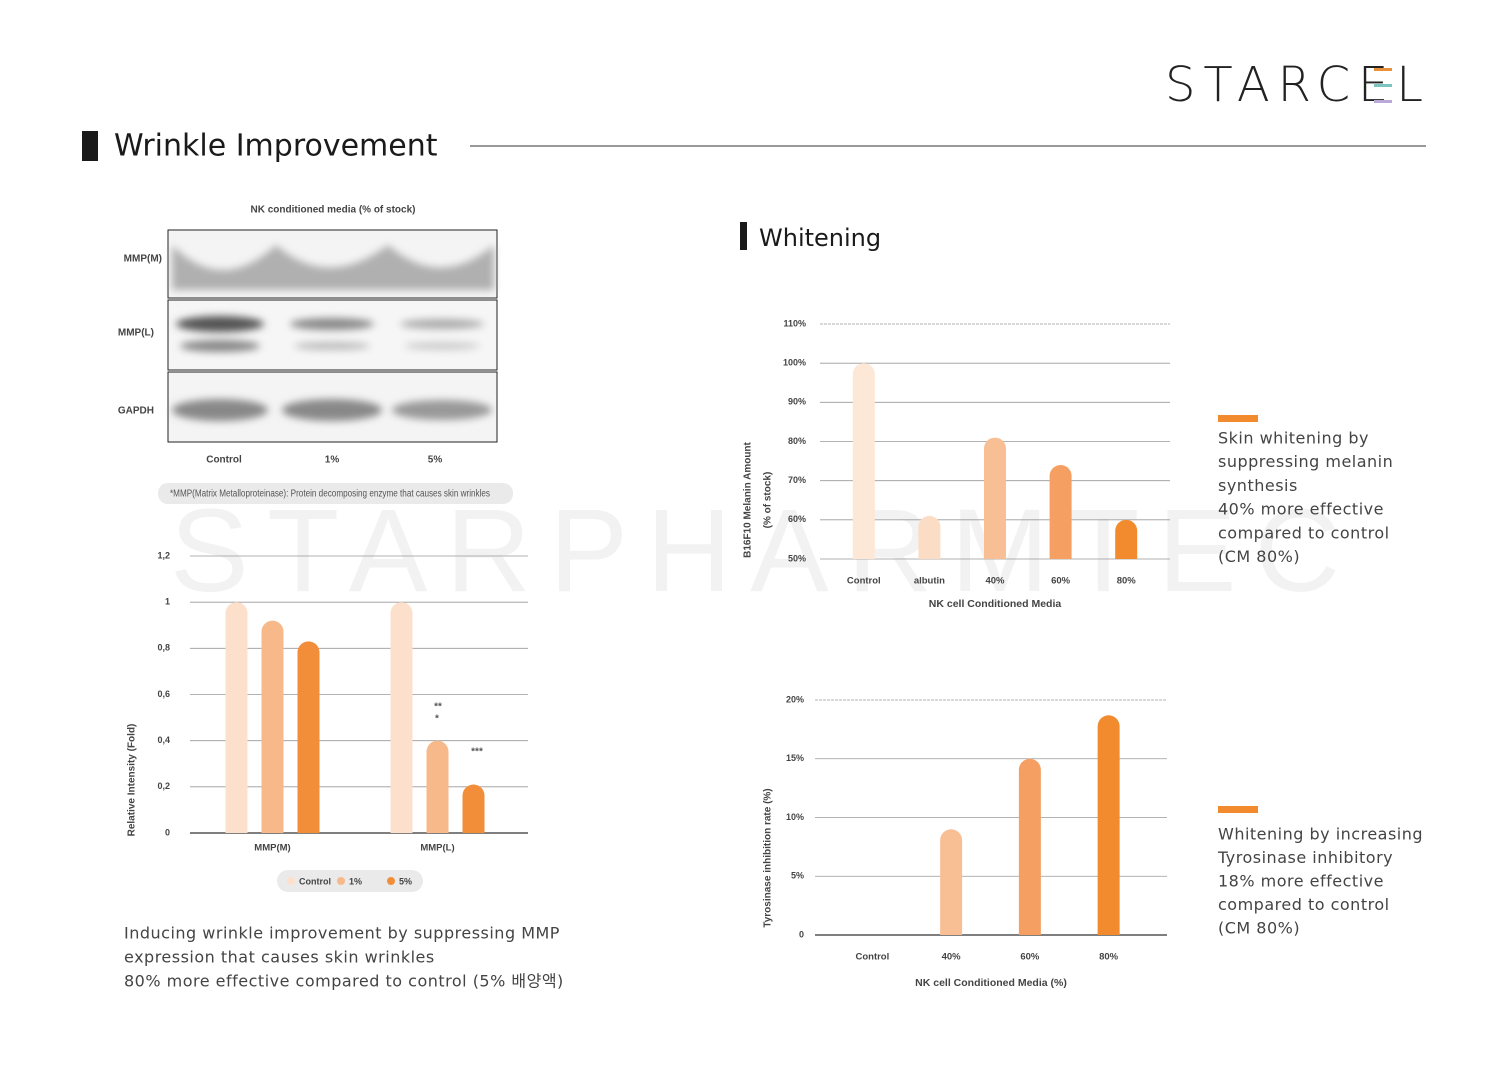 The width and height of the screenshot is (1509, 1084). What do you see at coordinates (795, 699) in the screenshot?
I see `y-tick-label: 20%` at bounding box center [795, 699].